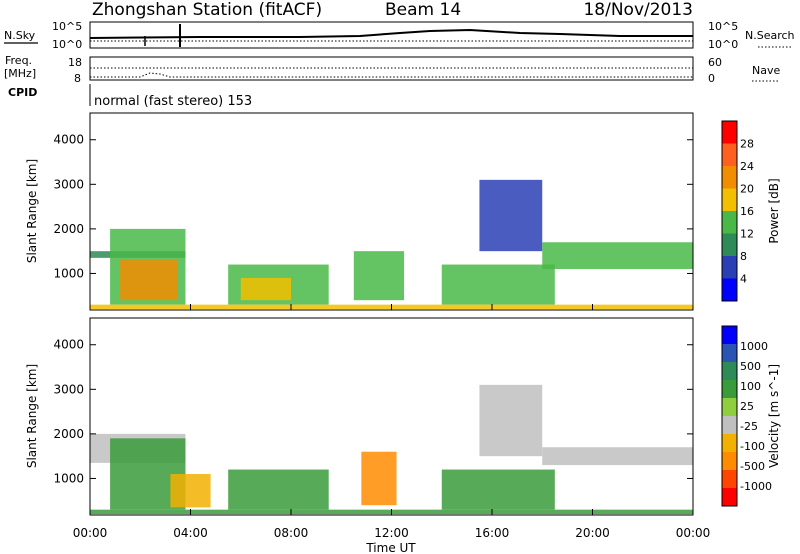  I want to click on velocity-colorbar-tick: -1000, so click(756, 486).